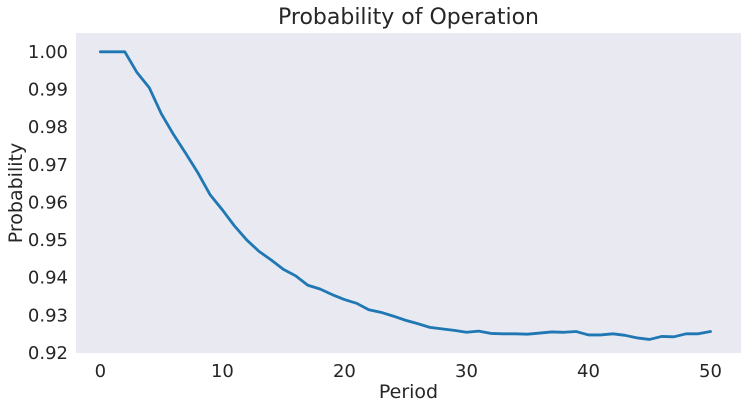 The height and width of the screenshot is (409, 747). Describe the element at coordinates (16, 193) in the screenshot. I see `y-axis-title: Probability` at that location.